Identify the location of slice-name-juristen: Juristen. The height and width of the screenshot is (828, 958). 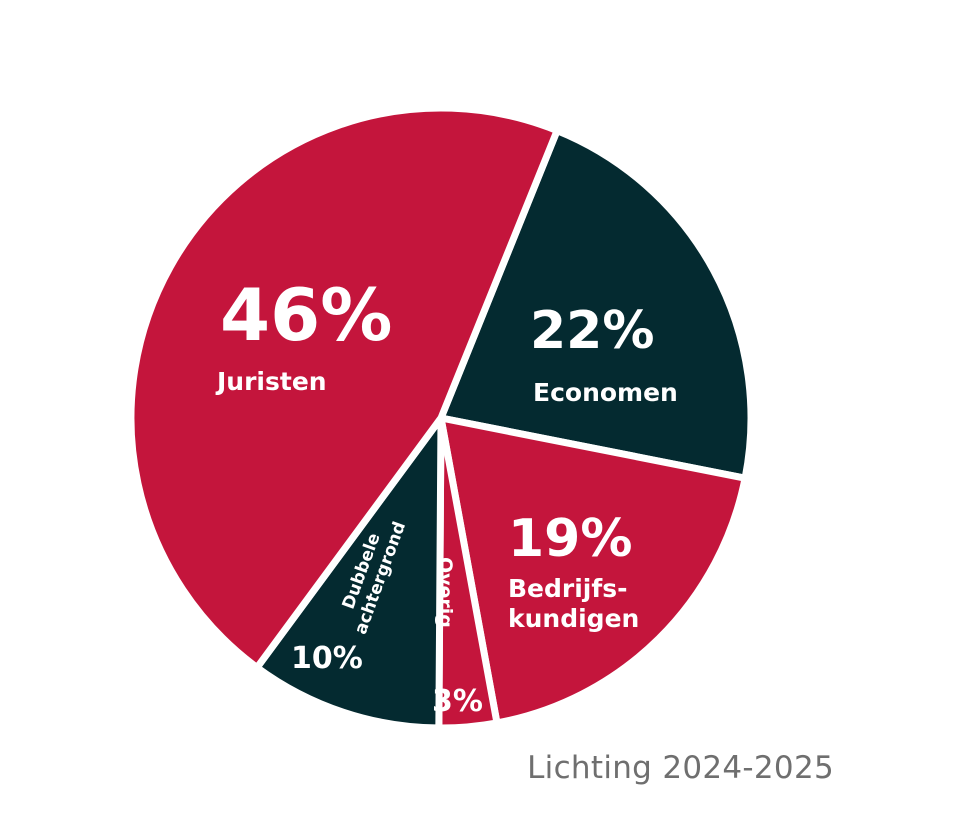
(271, 381).